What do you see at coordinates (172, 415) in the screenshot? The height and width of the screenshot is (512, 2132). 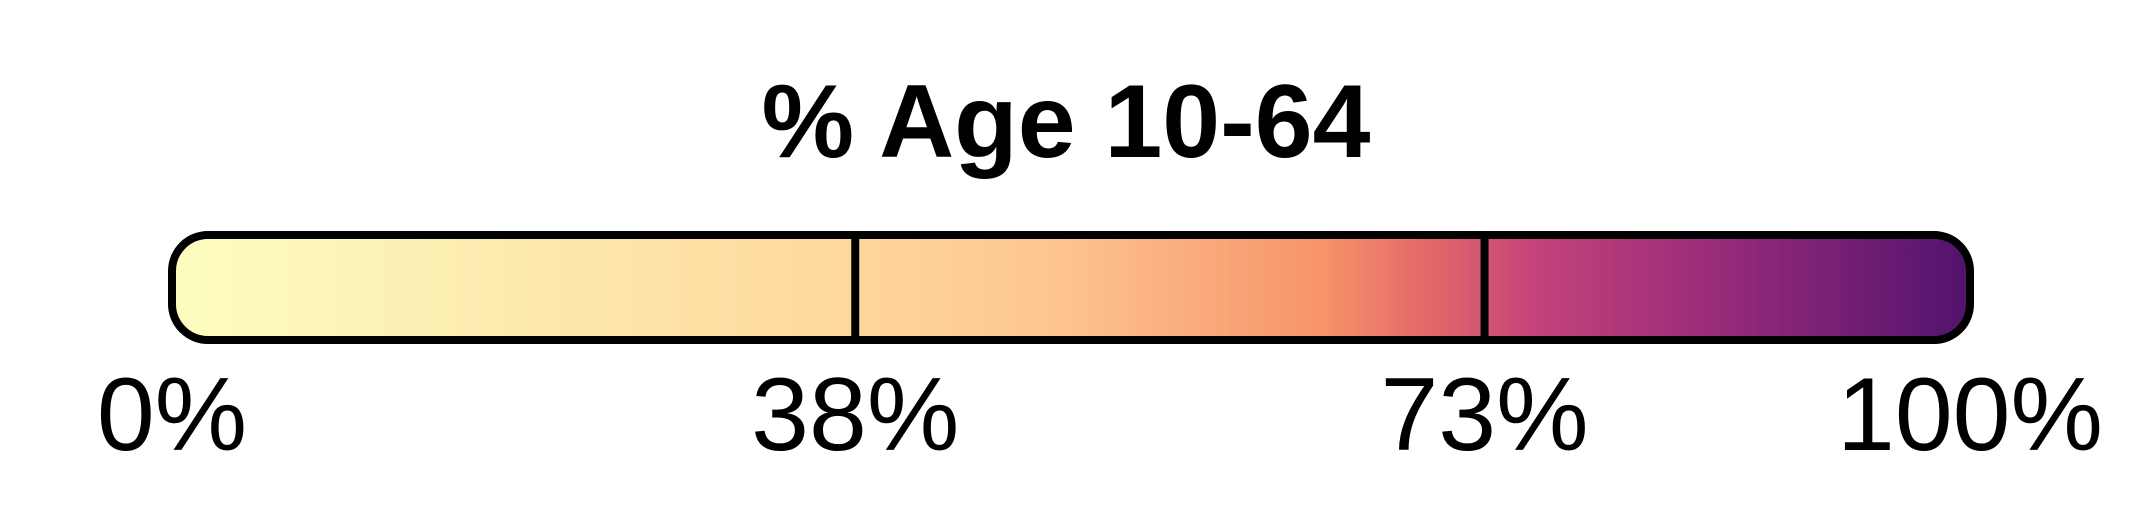 I see `tick-label: 0%` at bounding box center [172, 415].